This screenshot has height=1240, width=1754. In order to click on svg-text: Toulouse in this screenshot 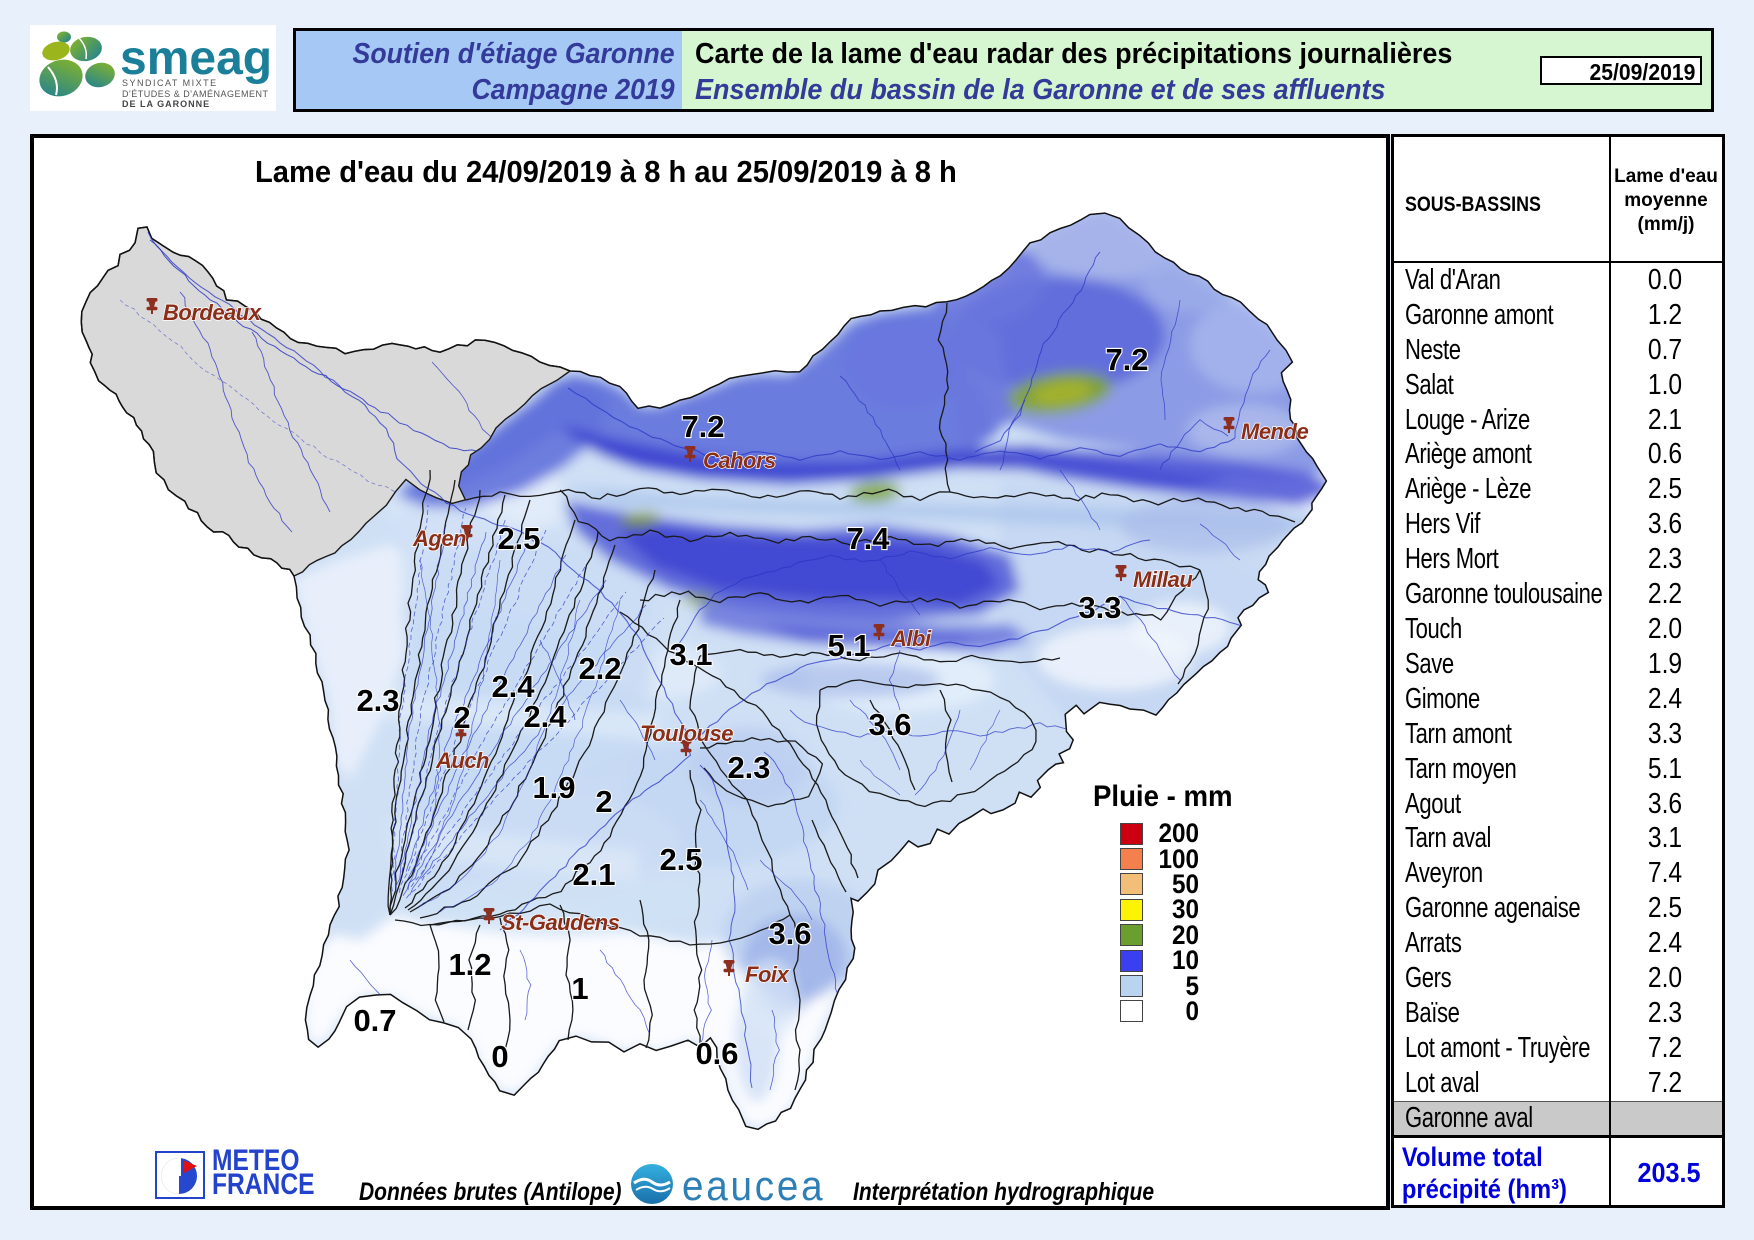, I will do `click(686, 733)`.